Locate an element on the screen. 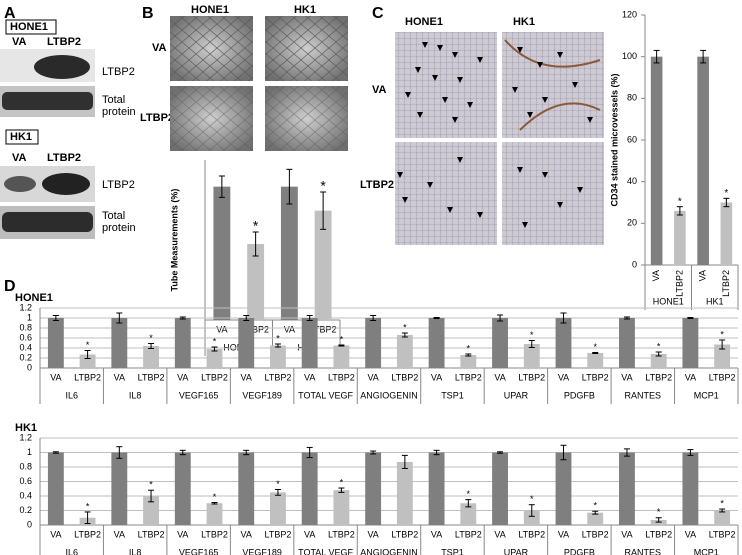 This screenshot has width=742, height=555. box is located at coordinates (31, 27).